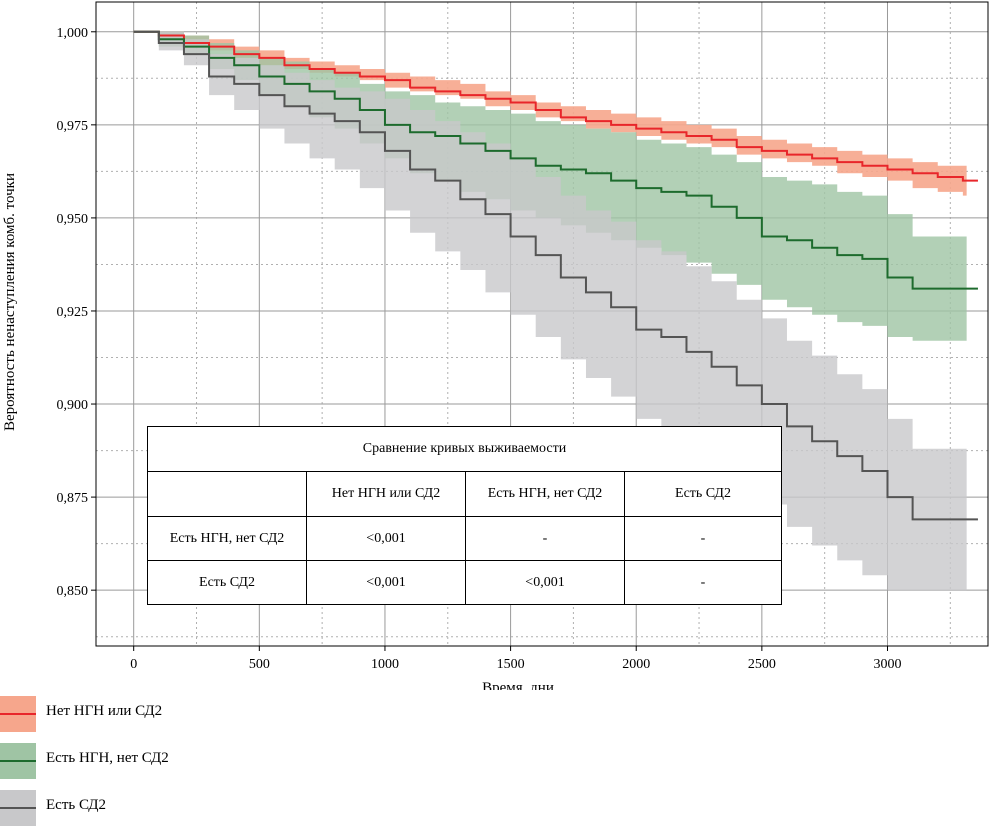 The image size is (1004, 833). What do you see at coordinates (104, 711) in the screenshot?
I see `legend-label: Нет НГН или СД2` at bounding box center [104, 711].